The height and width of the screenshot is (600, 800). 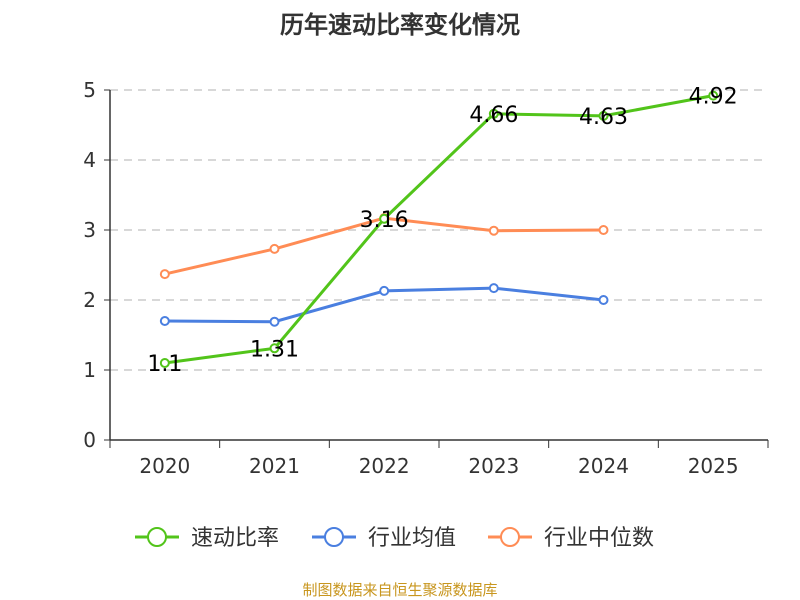 I want to click on legend-label: 速动比率, so click(x=235, y=538).